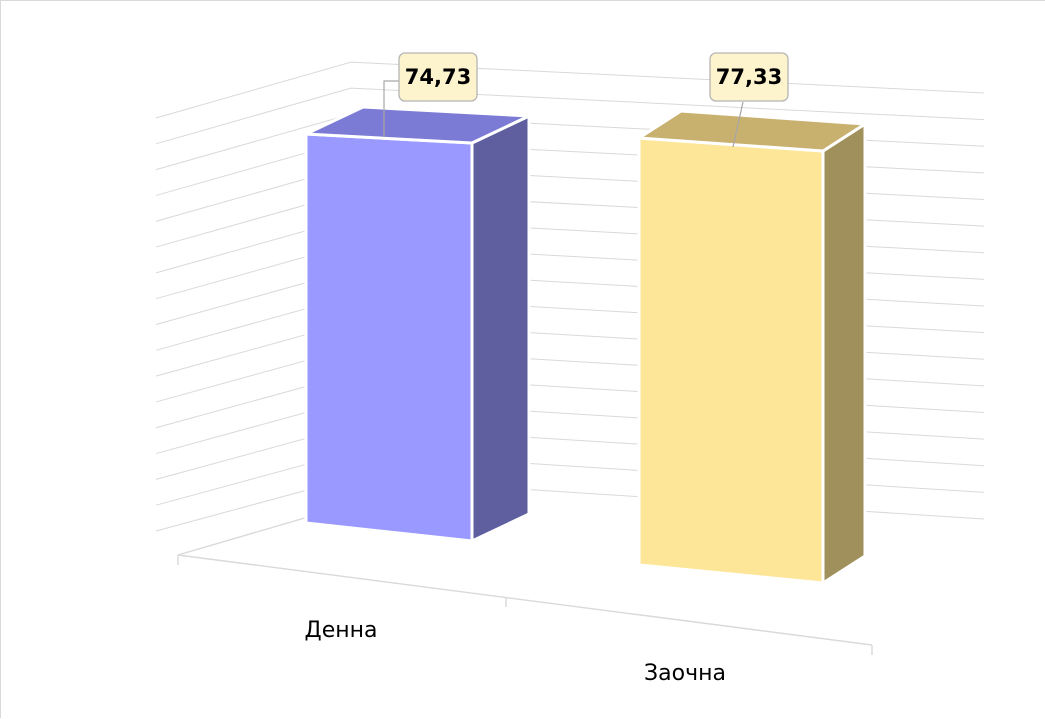 The width and height of the screenshot is (1045, 719). Describe the element at coordinates (752, 131) in the screenshot. I see `bar-top-заочна` at that location.